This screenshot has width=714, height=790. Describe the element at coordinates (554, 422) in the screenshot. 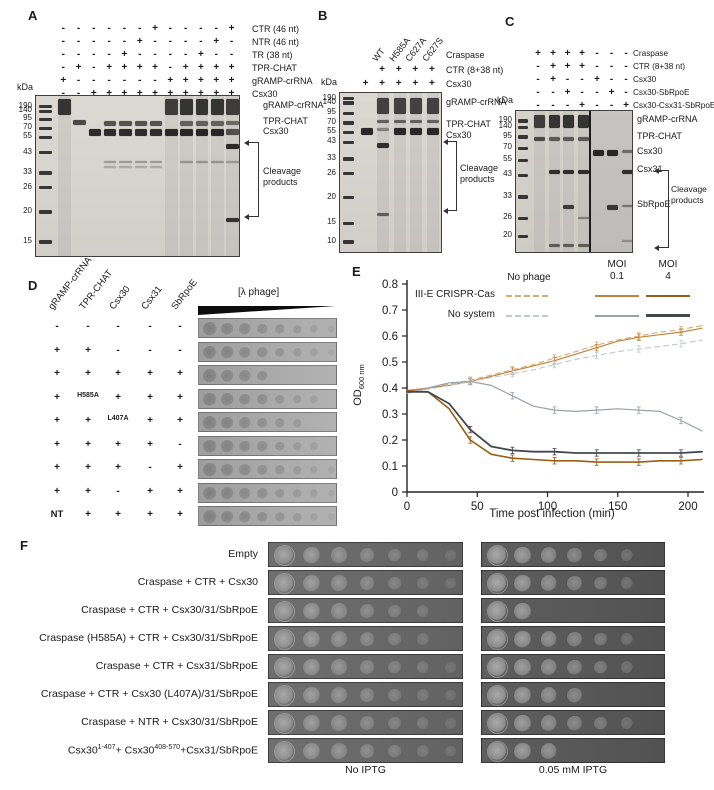

I see `chart-series` at that location.